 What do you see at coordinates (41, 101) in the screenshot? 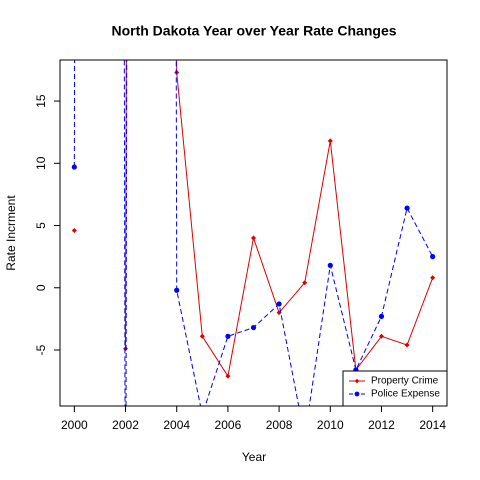
I see `y-tick-label: 15` at bounding box center [41, 101].